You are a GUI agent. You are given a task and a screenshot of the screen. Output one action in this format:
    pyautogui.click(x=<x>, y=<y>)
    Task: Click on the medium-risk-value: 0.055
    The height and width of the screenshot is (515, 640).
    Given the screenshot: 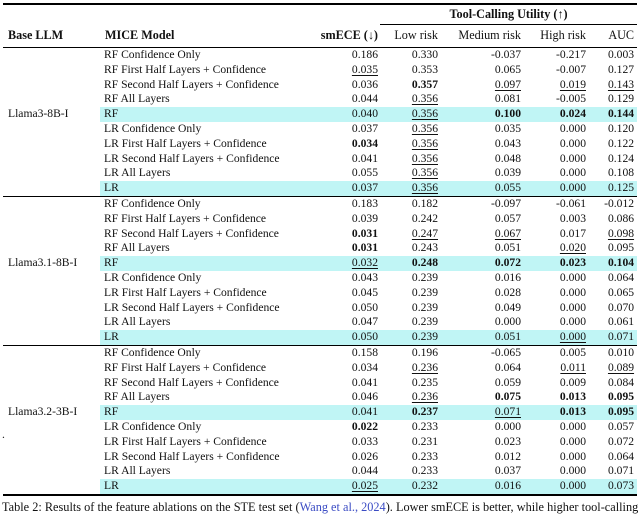 What is the action you would take?
    pyautogui.click(x=507, y=188)
    